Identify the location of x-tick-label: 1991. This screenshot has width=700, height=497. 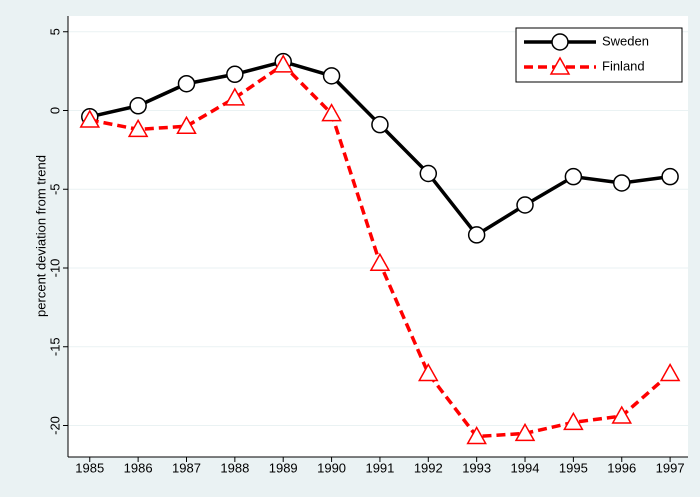
(379, 467).